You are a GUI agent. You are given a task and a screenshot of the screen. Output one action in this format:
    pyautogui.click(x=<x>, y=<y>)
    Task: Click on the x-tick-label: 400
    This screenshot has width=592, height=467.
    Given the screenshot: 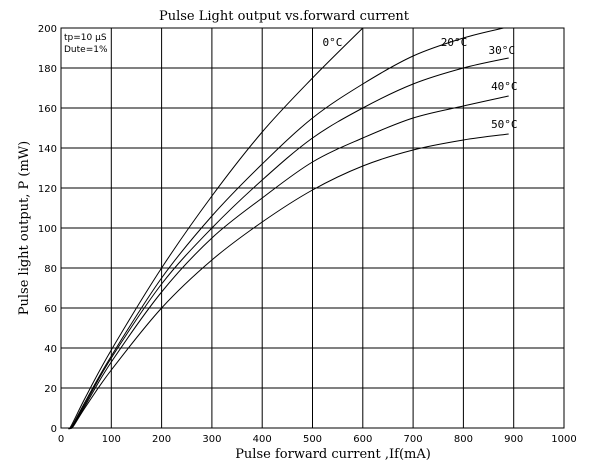 What is the action you would take?
    pyautogui.click(x=262, y=439)
    